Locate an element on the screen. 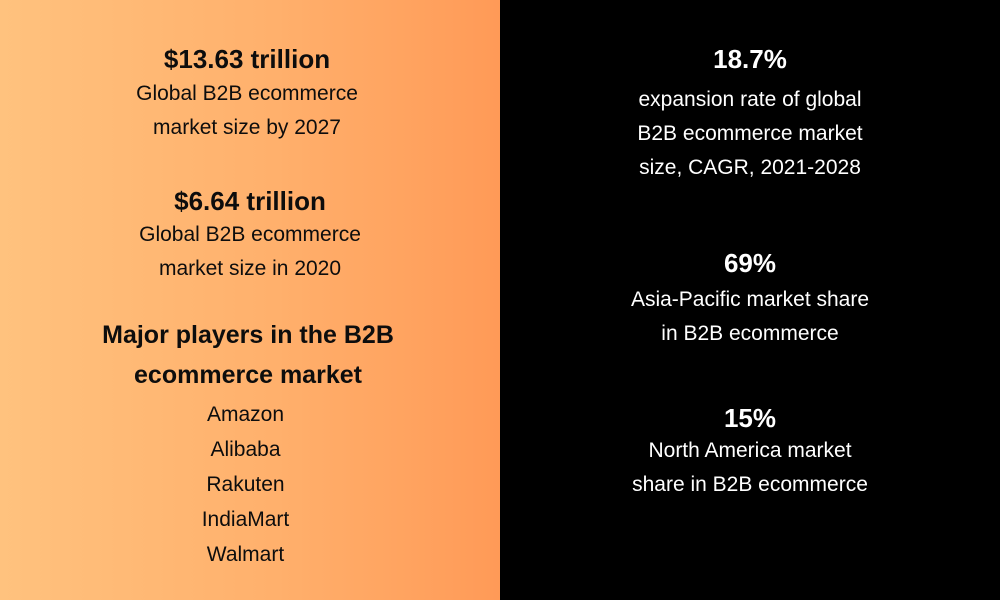 This screenshot has height=600, width=1000. major-players-heading-line2: ecommerce market is located at coordinates (248, 375).